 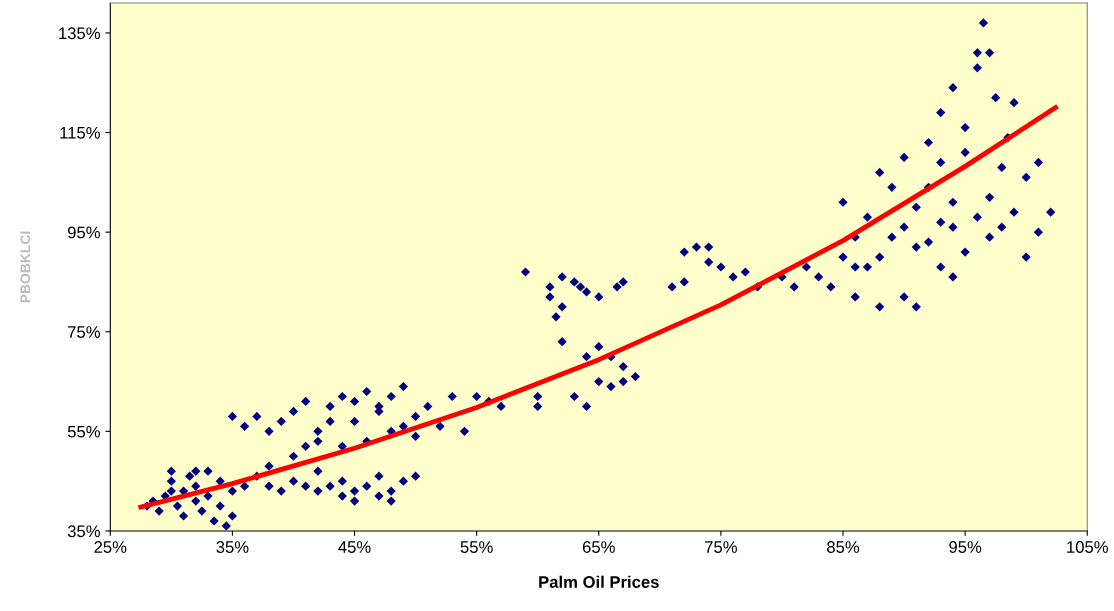 I want to click on x-axis-title: Palm Oil Prices, so click(x=599, y=581).